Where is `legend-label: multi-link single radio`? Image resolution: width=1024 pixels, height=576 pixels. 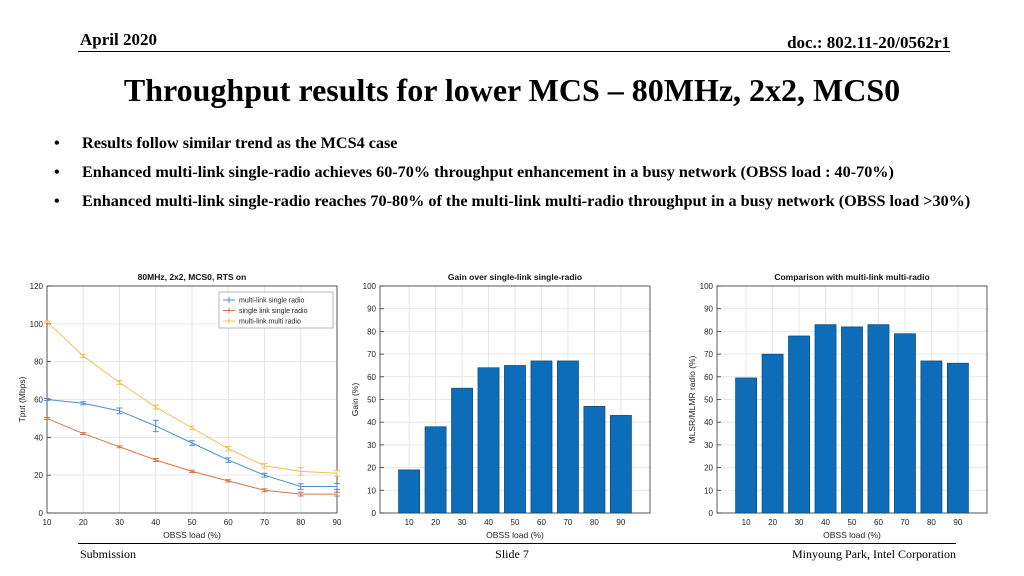 legend-label: multi-link single radio is located at coordinates (271, 301).